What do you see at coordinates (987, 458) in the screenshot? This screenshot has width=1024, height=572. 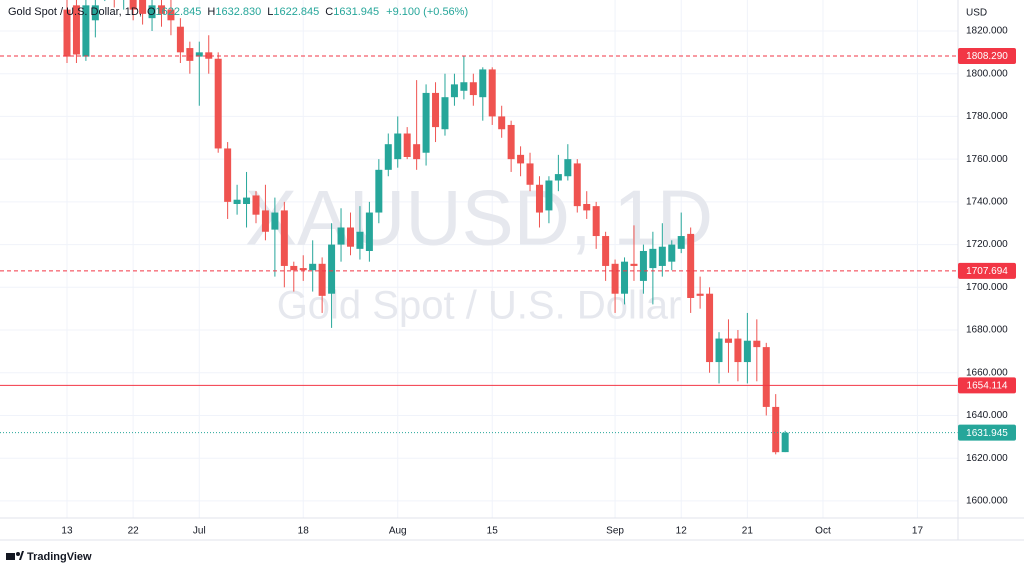 I see `y-tick-label: 1620.000` at bounding box center [987, 458].